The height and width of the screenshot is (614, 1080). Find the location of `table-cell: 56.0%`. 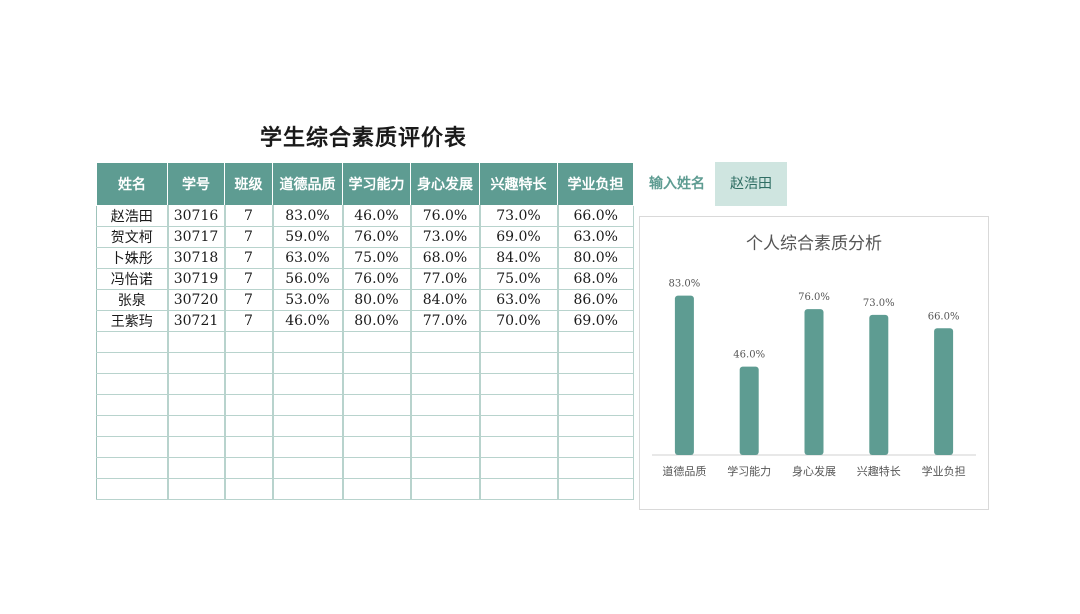

table-cell: 56.0% is located at coordinates (307, 279).